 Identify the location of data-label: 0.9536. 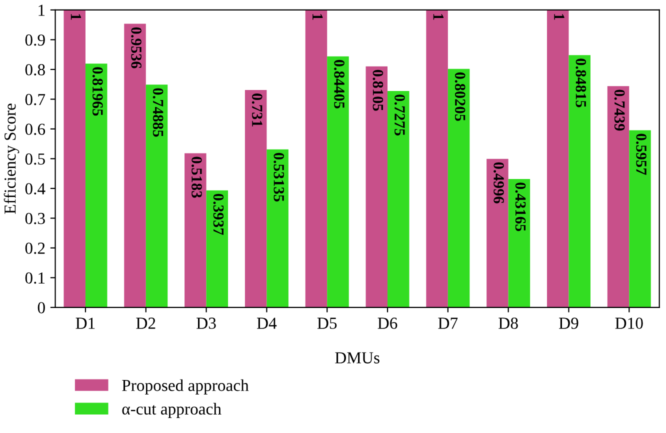
(136, 47).